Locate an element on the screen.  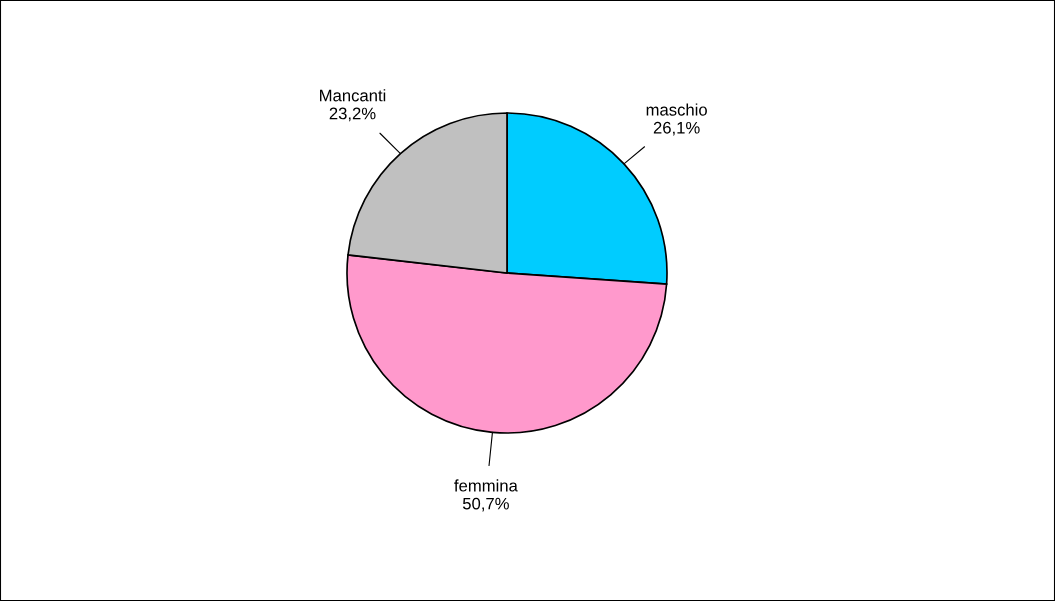
slice-label: Mancanti is located at coordinates (353, 95).